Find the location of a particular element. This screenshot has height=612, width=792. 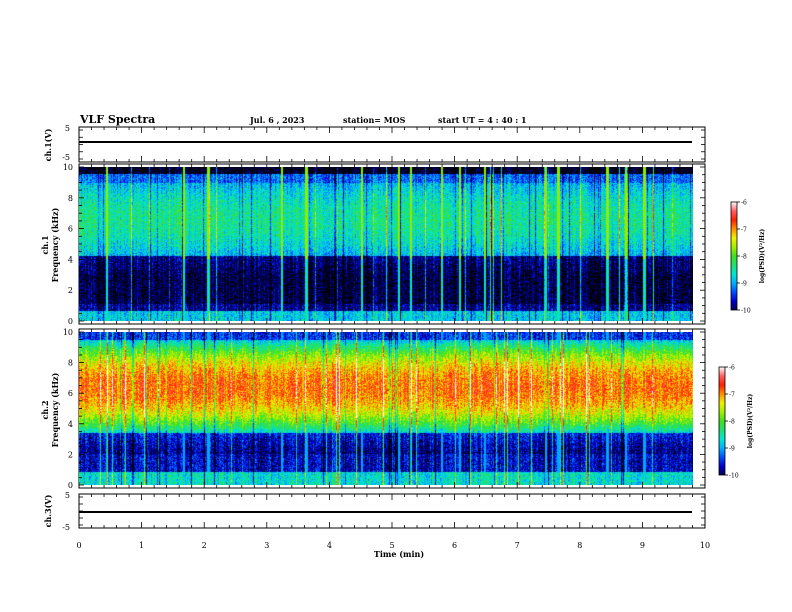

x-tick-label: 10 is located at coordinates (705, 545).